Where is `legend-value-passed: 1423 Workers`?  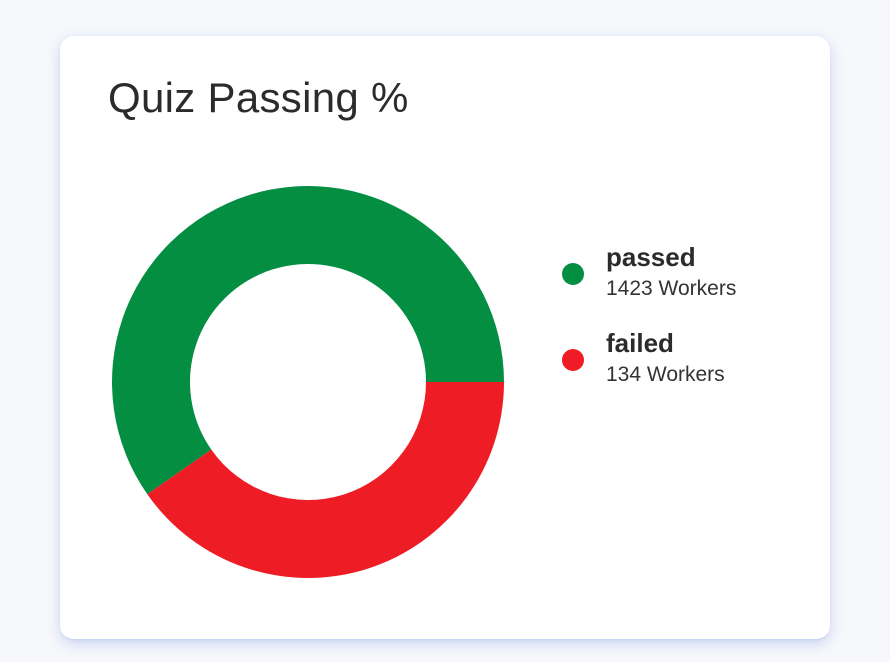
legend-value-passed: 1423 Workers is located at coordinates (671, 288).